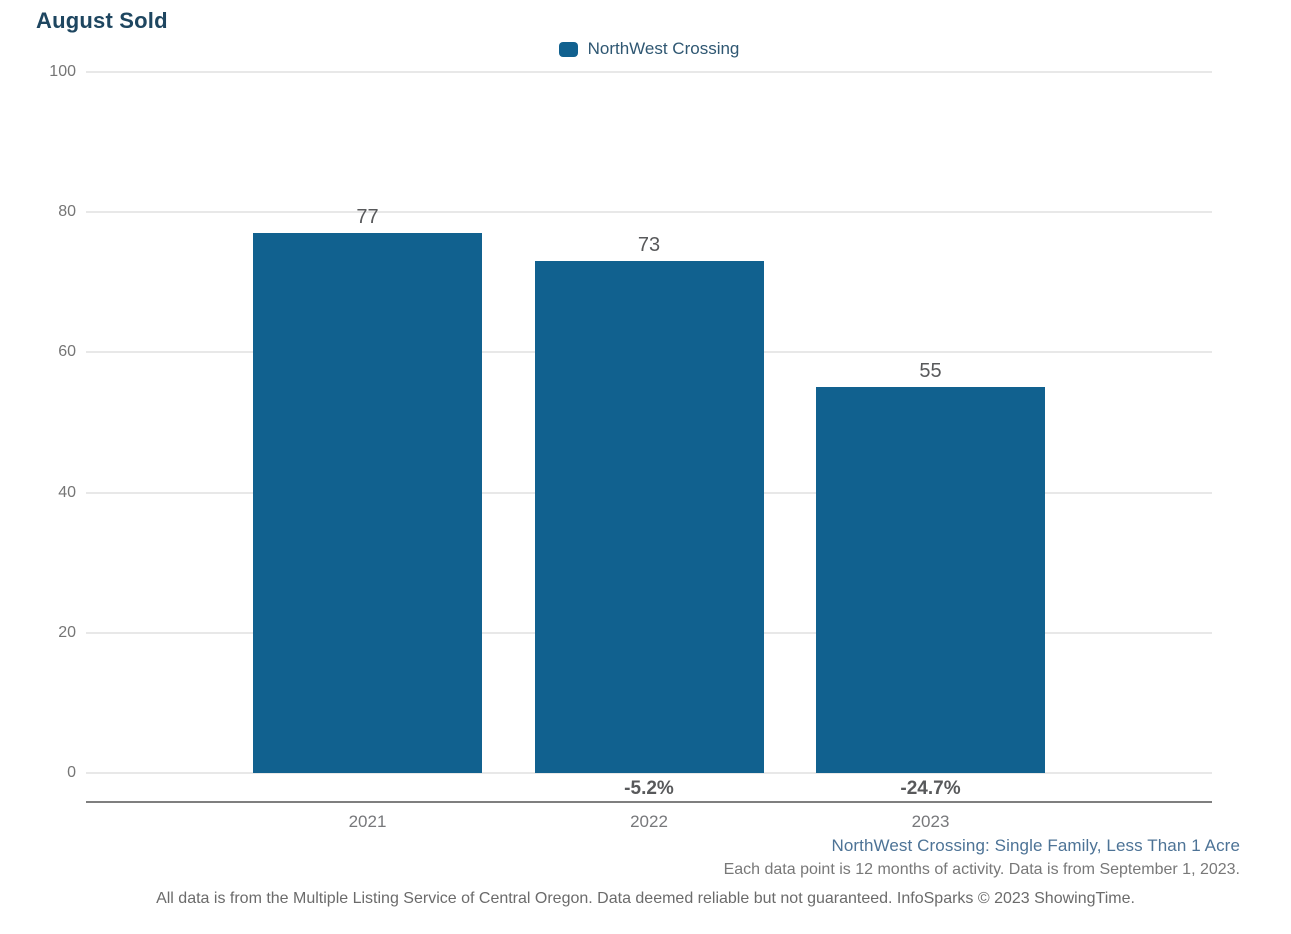  Describe the element at coordinates (930, 821) in the screenshot. I see `x-tick-label: 2023` at that location.